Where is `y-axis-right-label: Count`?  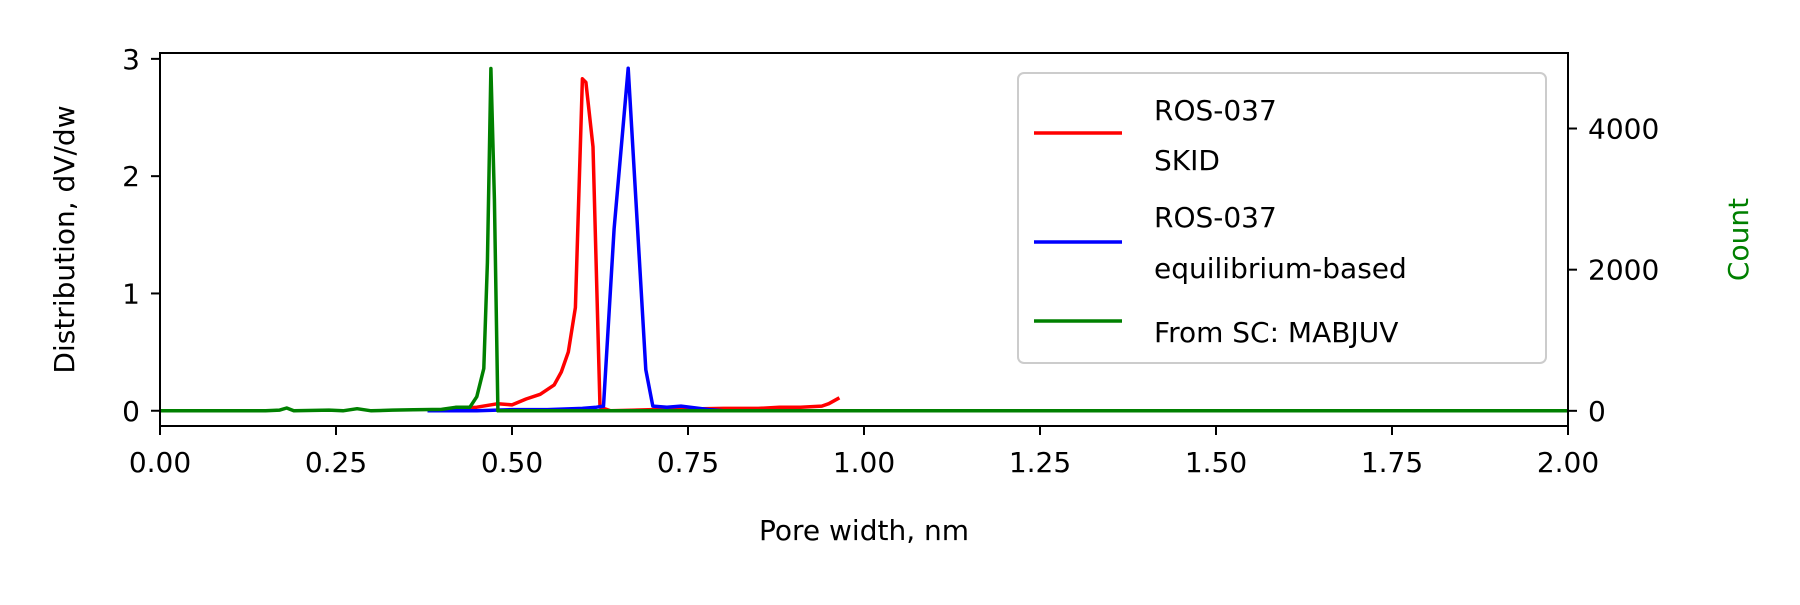
y-axis-right-label: Count is located at coordinates (1738, 239).